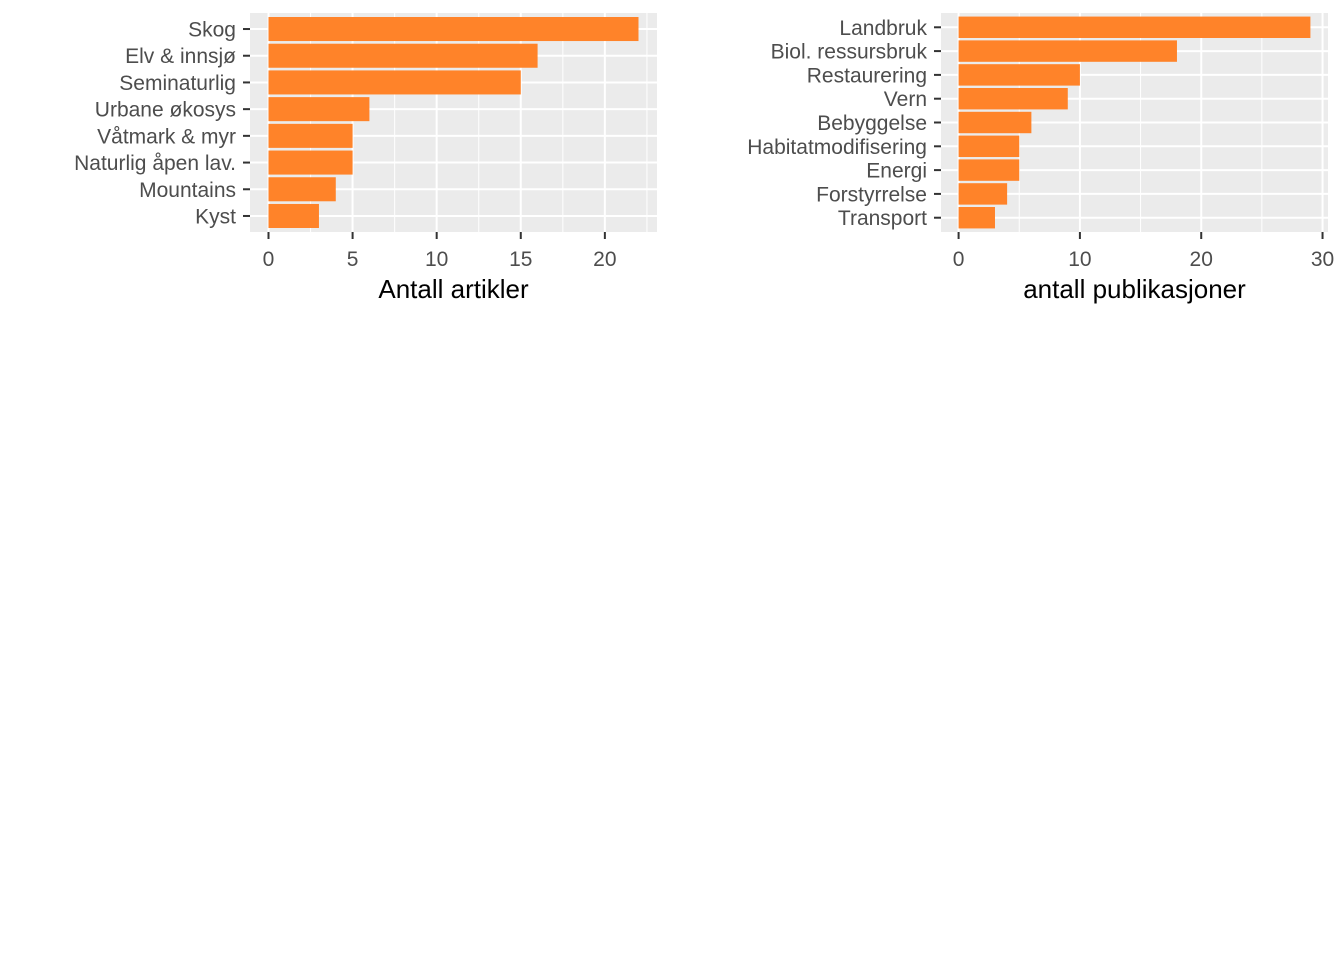  I want to click on x-tick-label: 30, so click(1322, 259).